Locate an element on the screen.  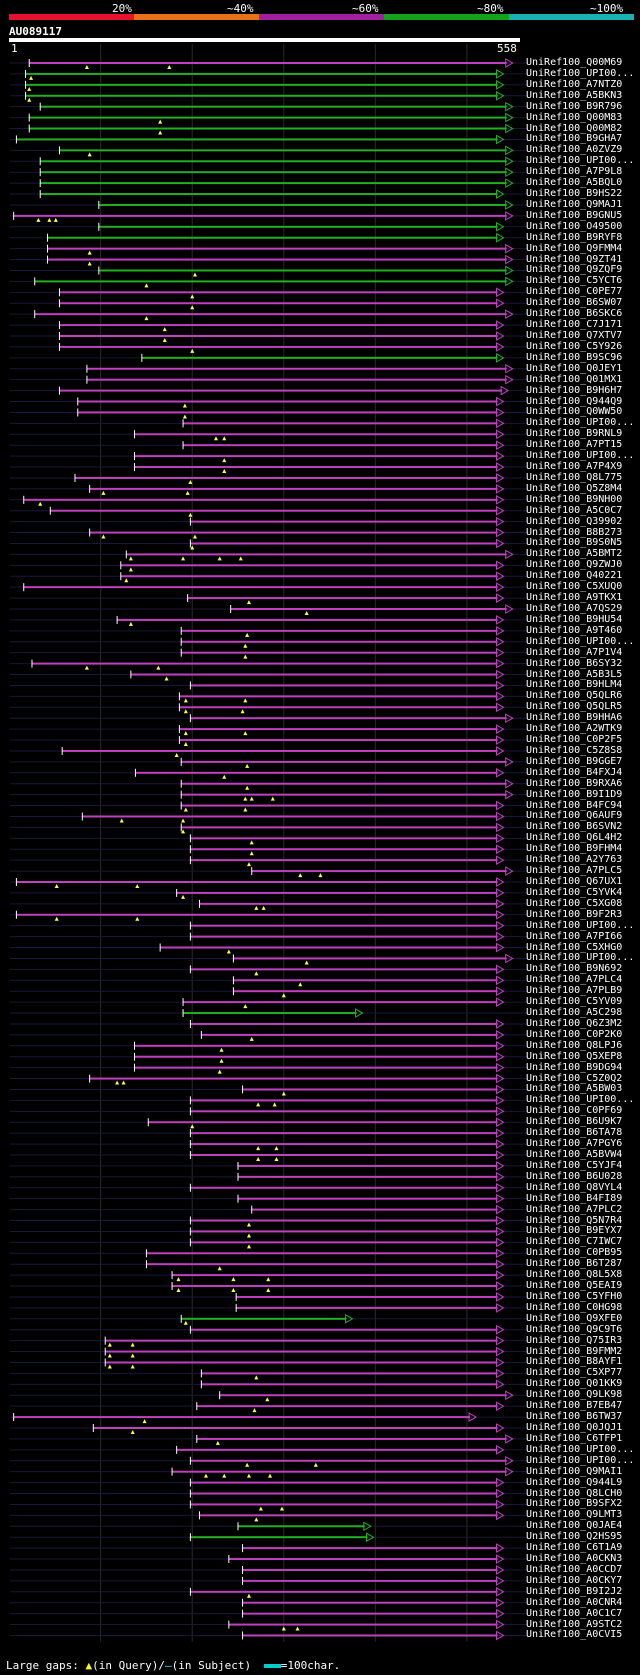
hit-label: UniRef100_C5Z0Q2 is located at coordinates (574, 1078).